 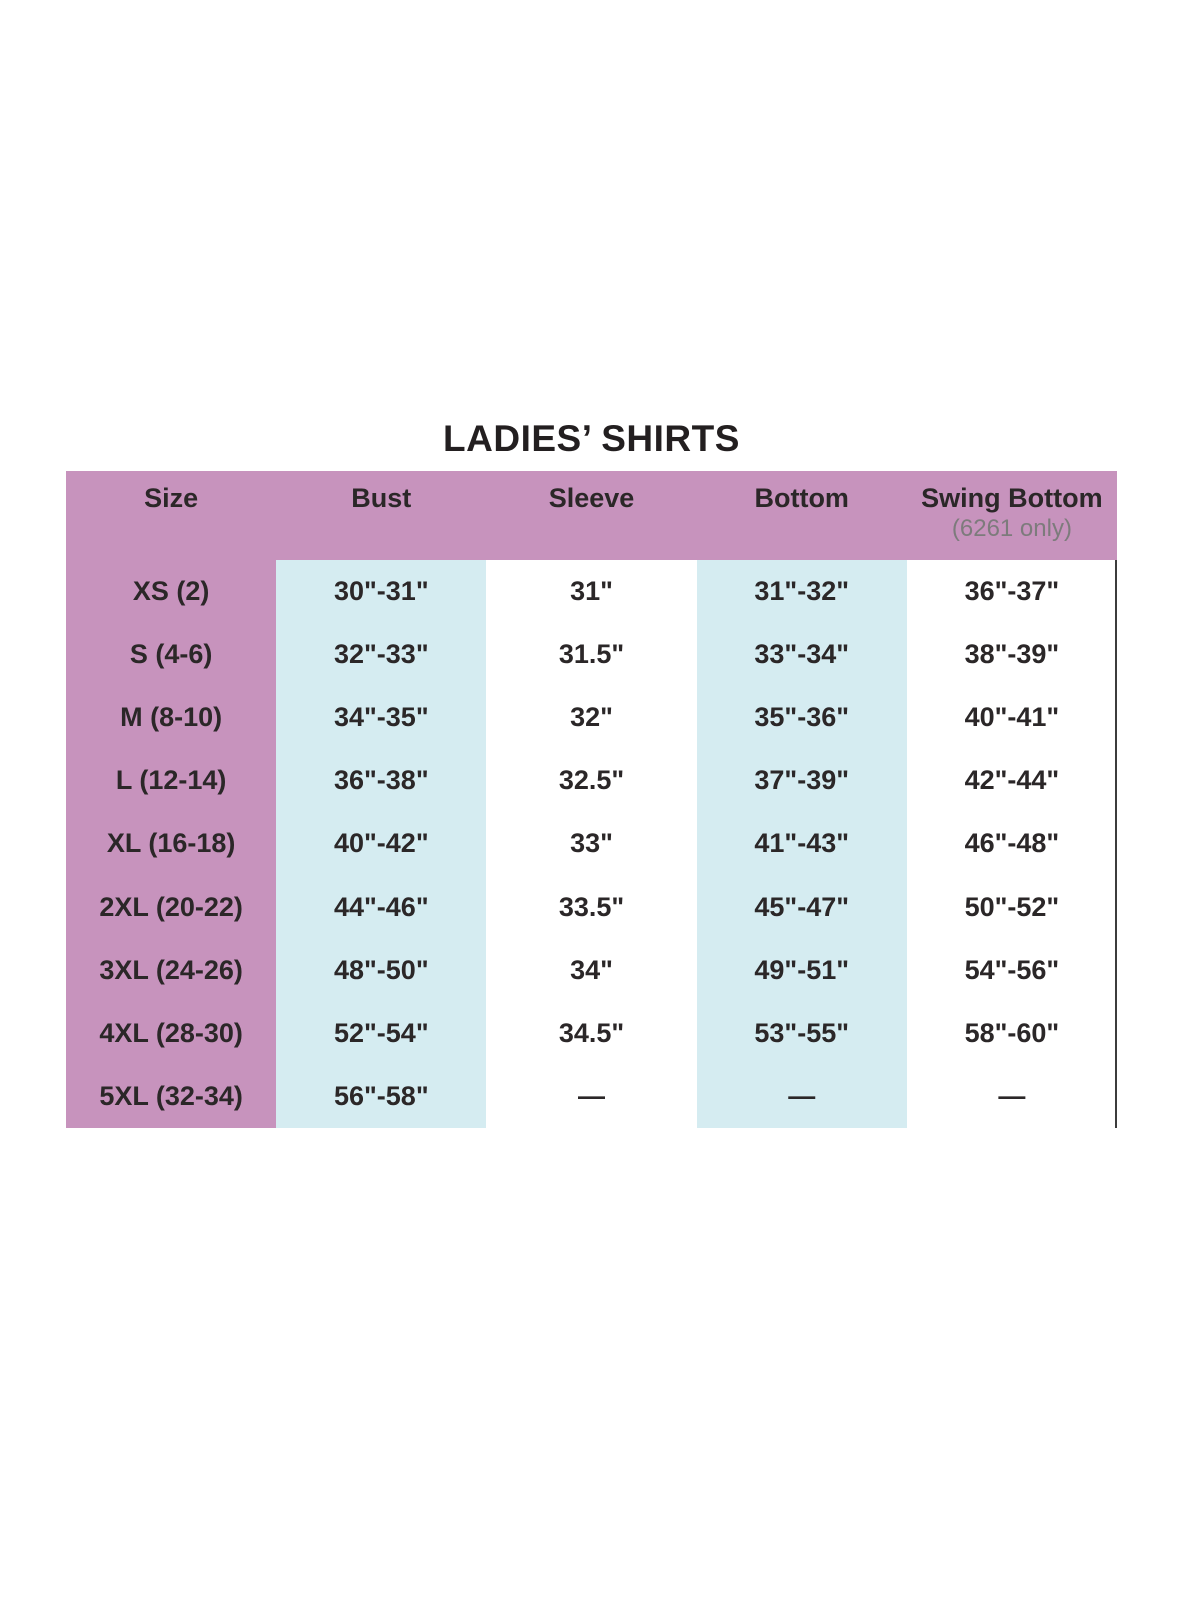 What do you see at coordinates (801, 718) in the screenshot?
I see `measurement-cell: 35"-36"` at bounding box center [801, 718].